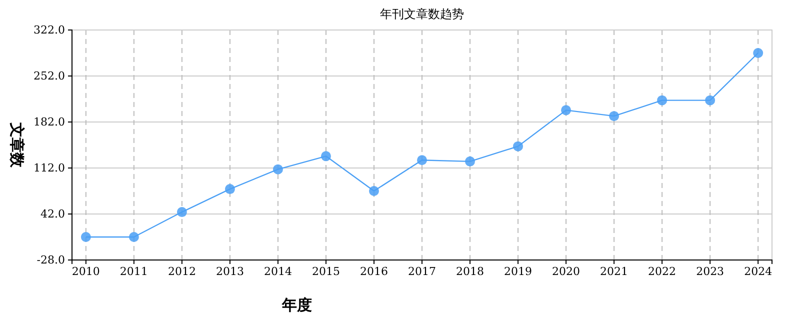  I want to click on y-tick-label: -28.0, so click(50, 260).